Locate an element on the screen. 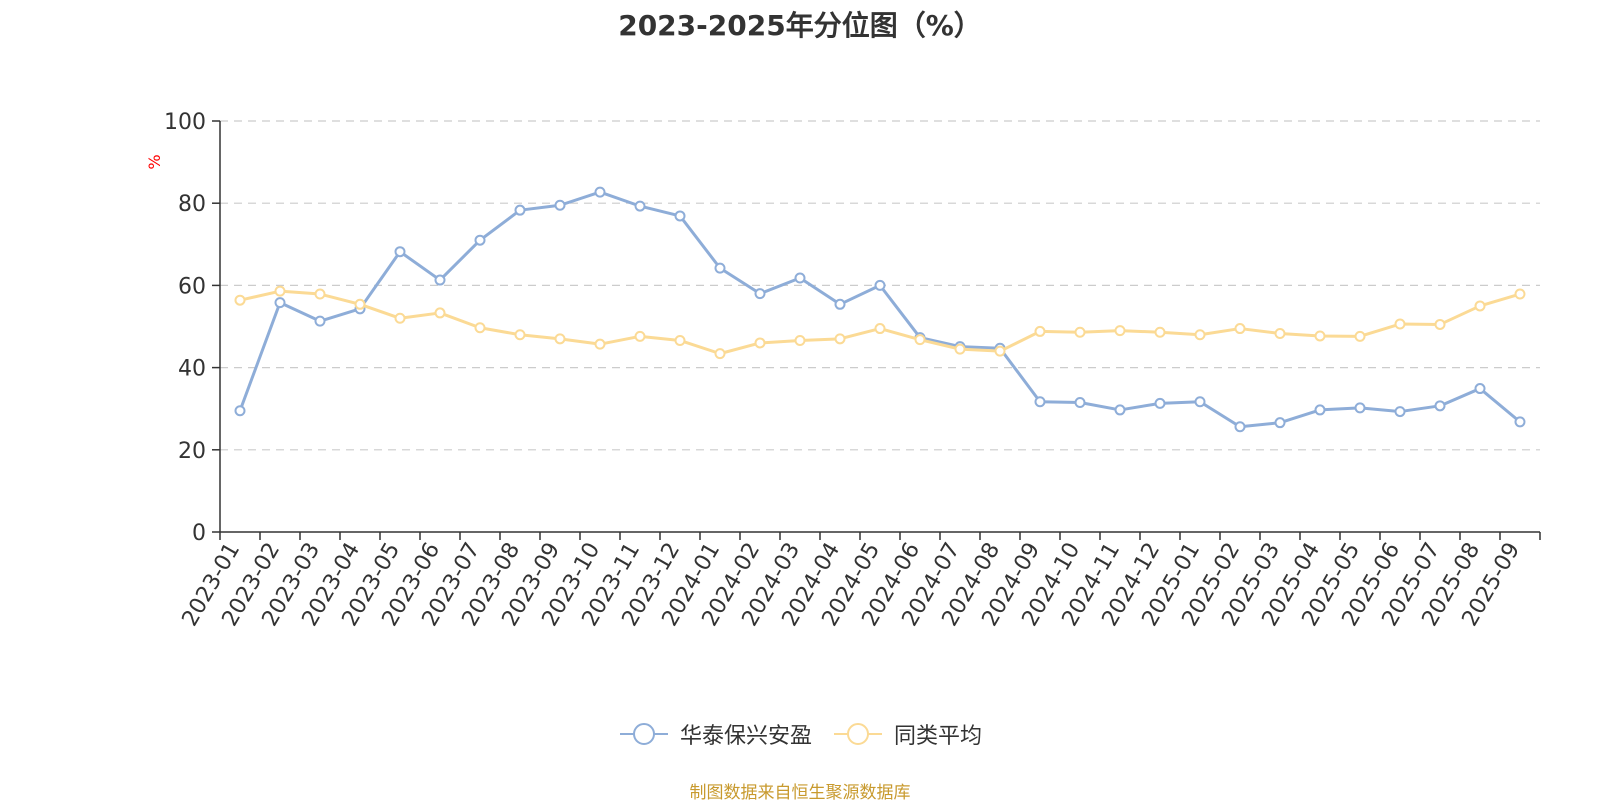 The width and height of the screenshot is (1600, 803). legend-label-series-2: 同类平均 is located at coordinates (938, 736).